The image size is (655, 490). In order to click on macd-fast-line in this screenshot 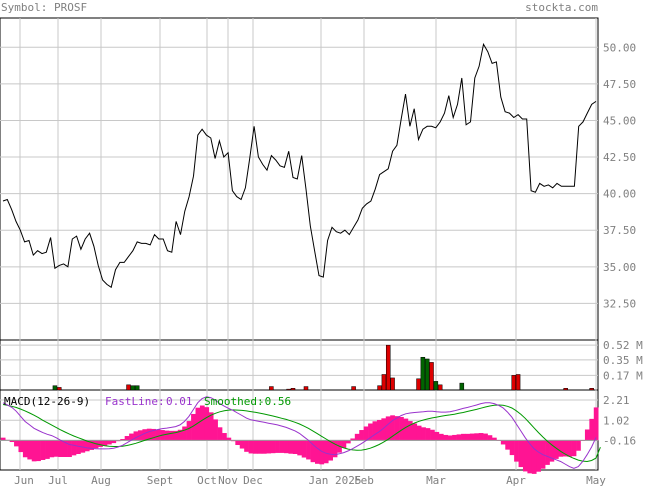, I will do `click(299, 432)`.